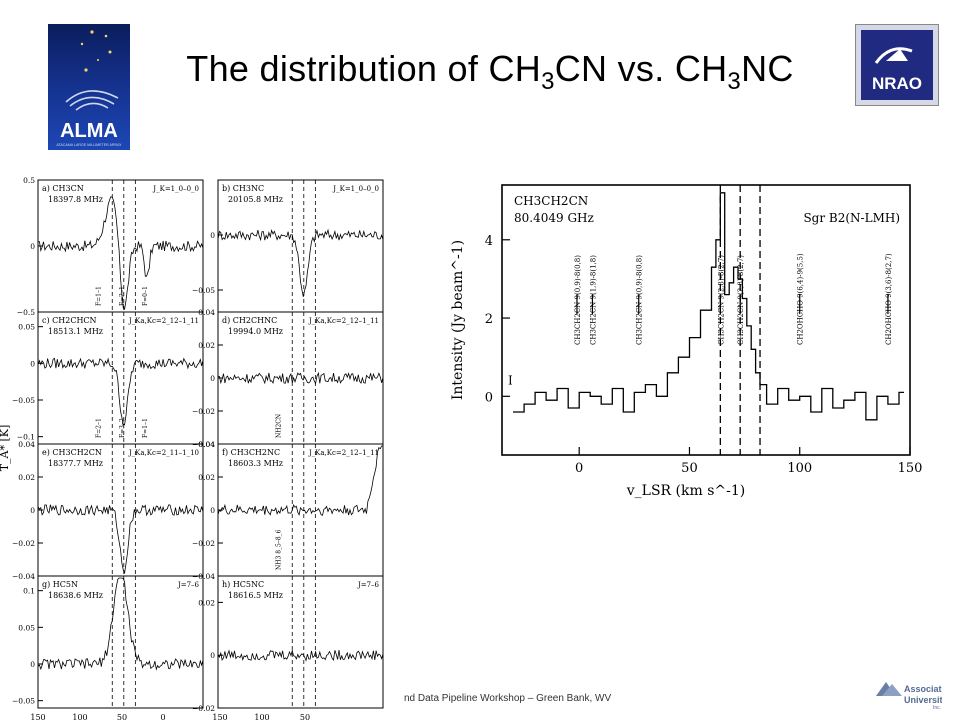 The height and width of the screenshot is (725, 960). Describe the element at coordinates (551, 201) in the screenshot. I see `spectrum-title: CH3CH2CN` at that location.